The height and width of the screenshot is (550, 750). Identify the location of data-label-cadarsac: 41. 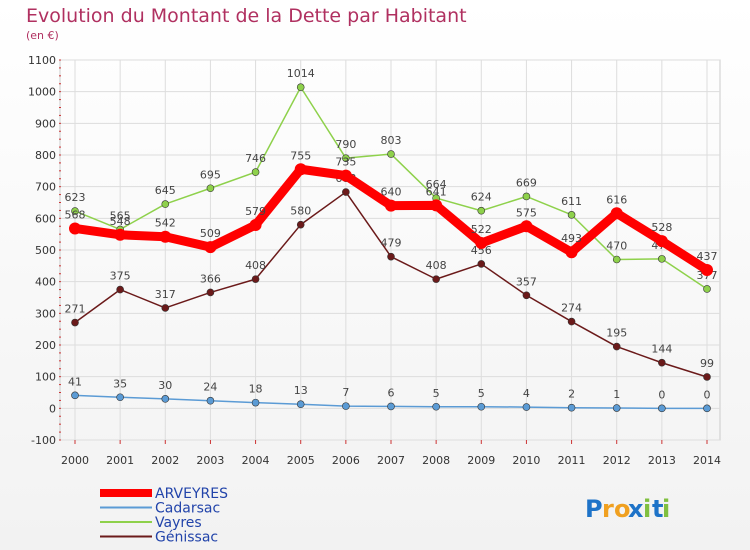
(75, 381).